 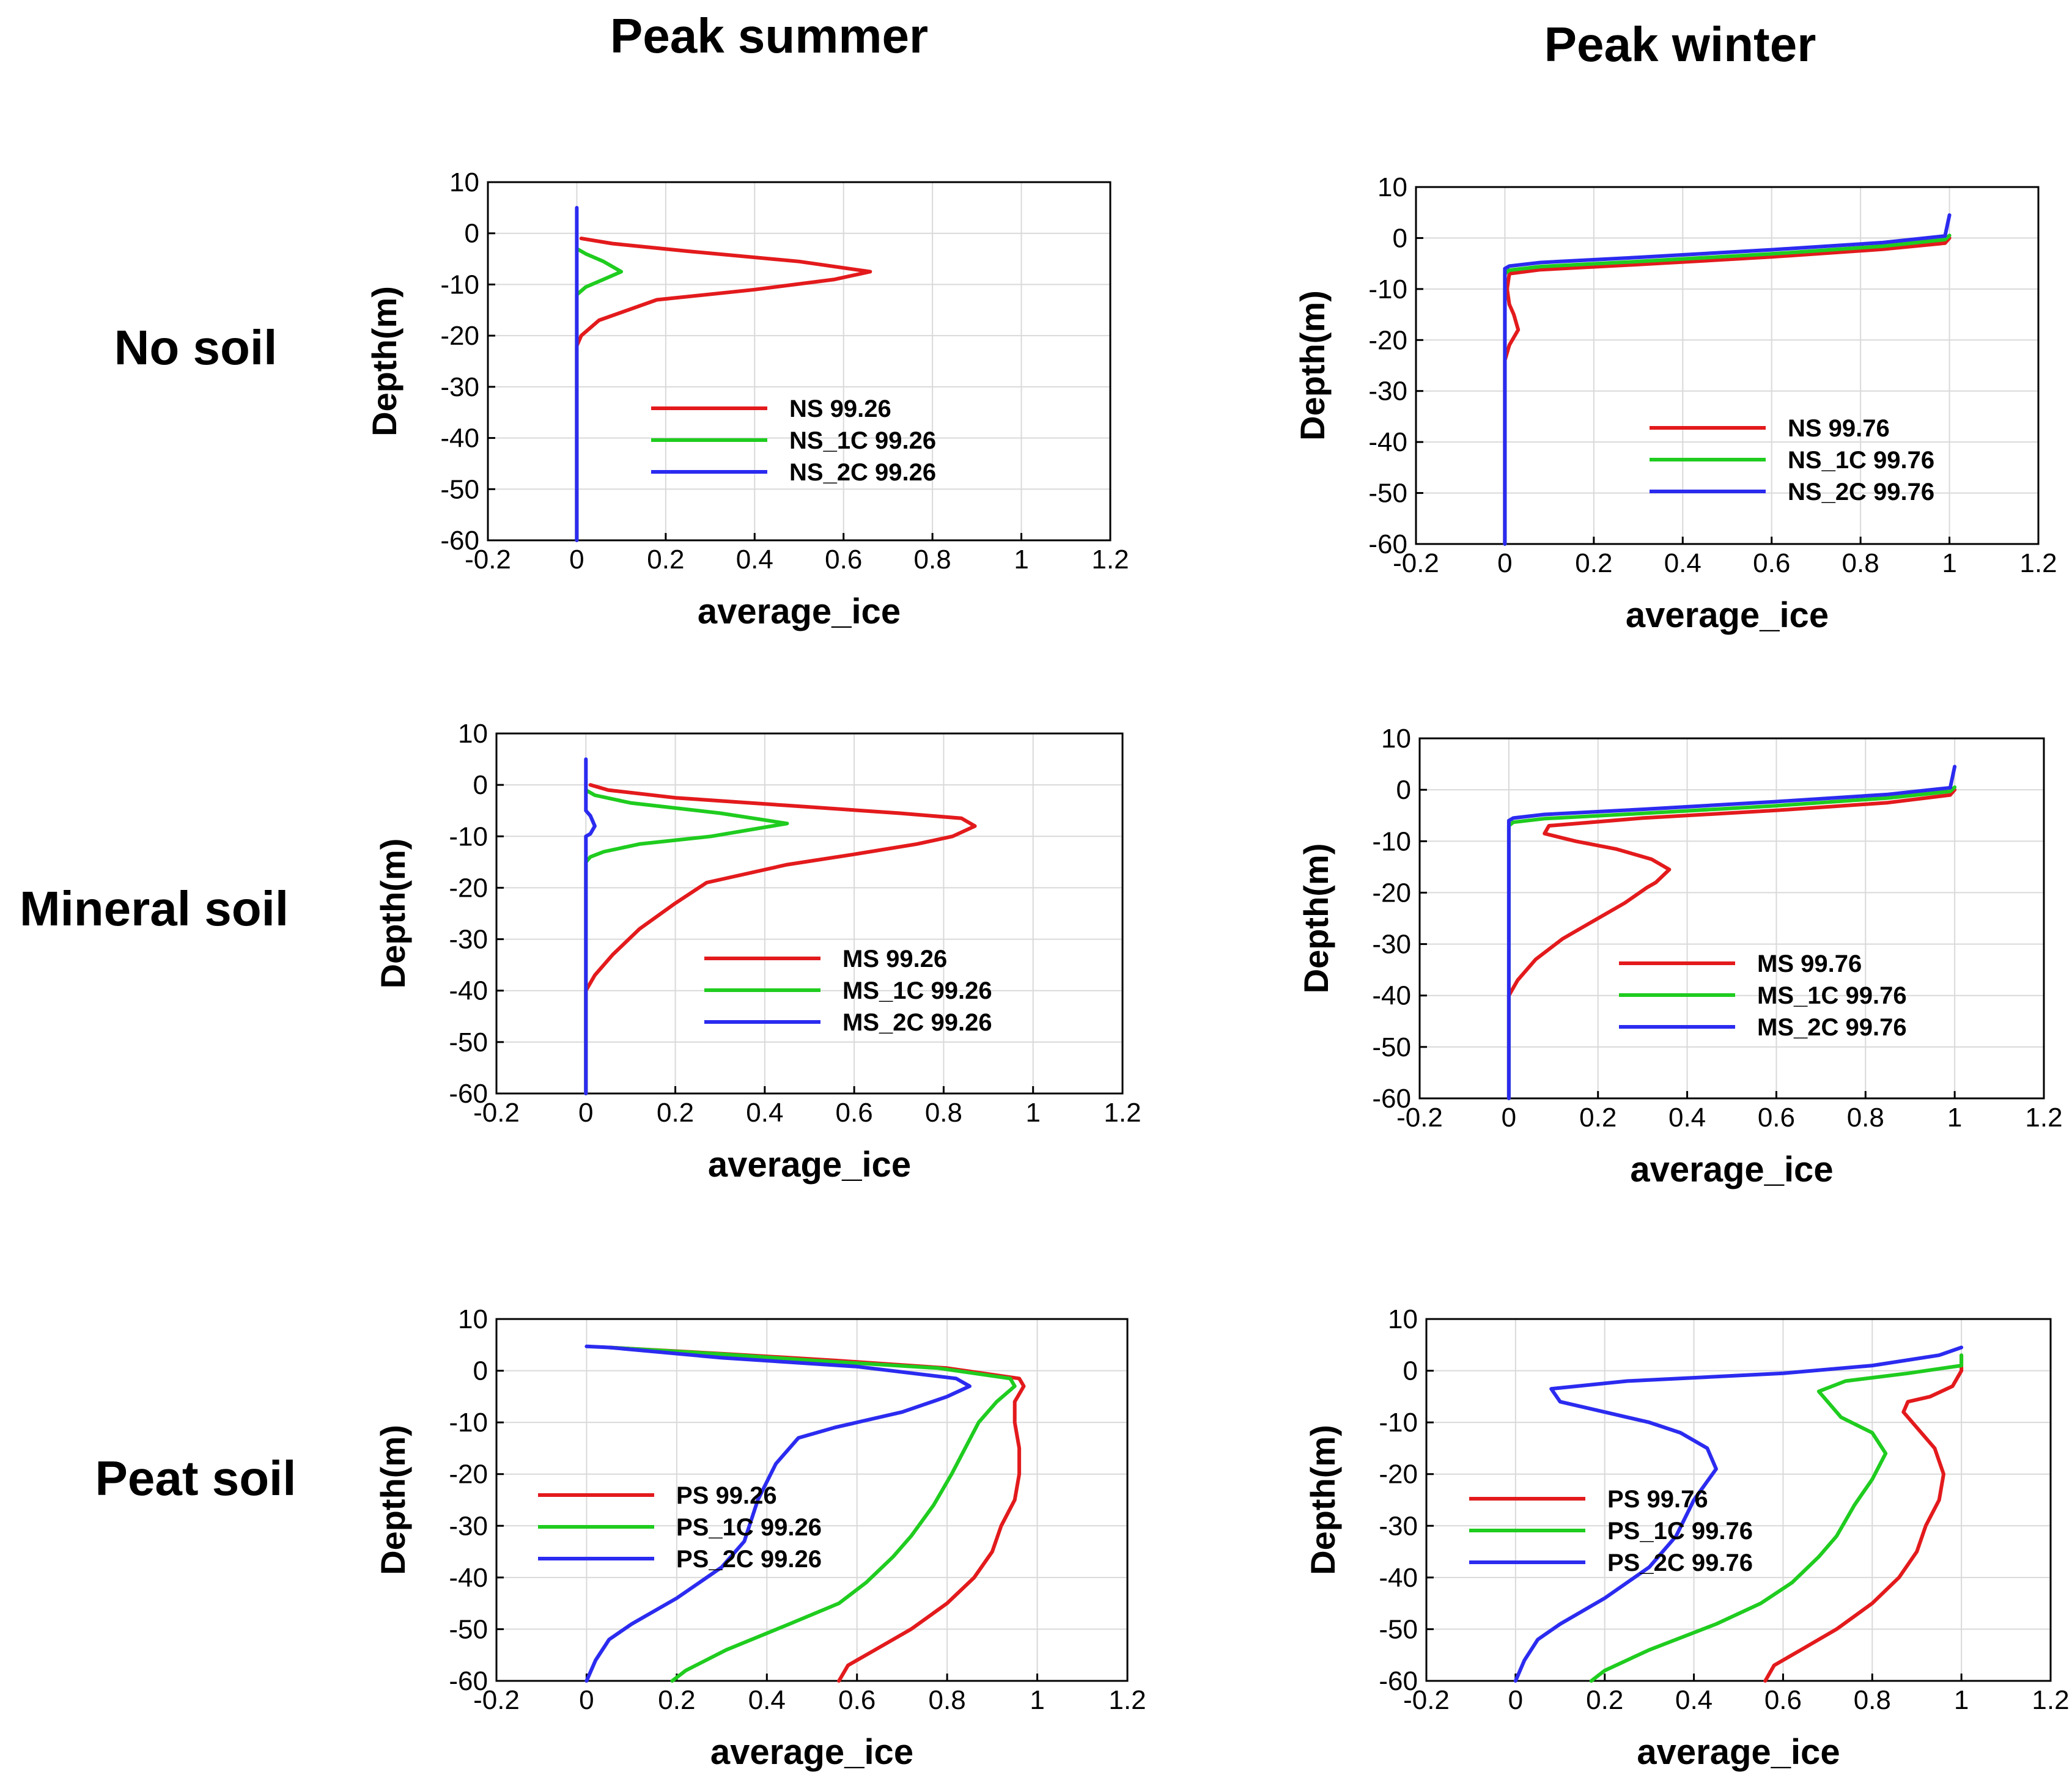 I want to click on legend-label: PS_1C 99.26, so click(x=749, y=1527).